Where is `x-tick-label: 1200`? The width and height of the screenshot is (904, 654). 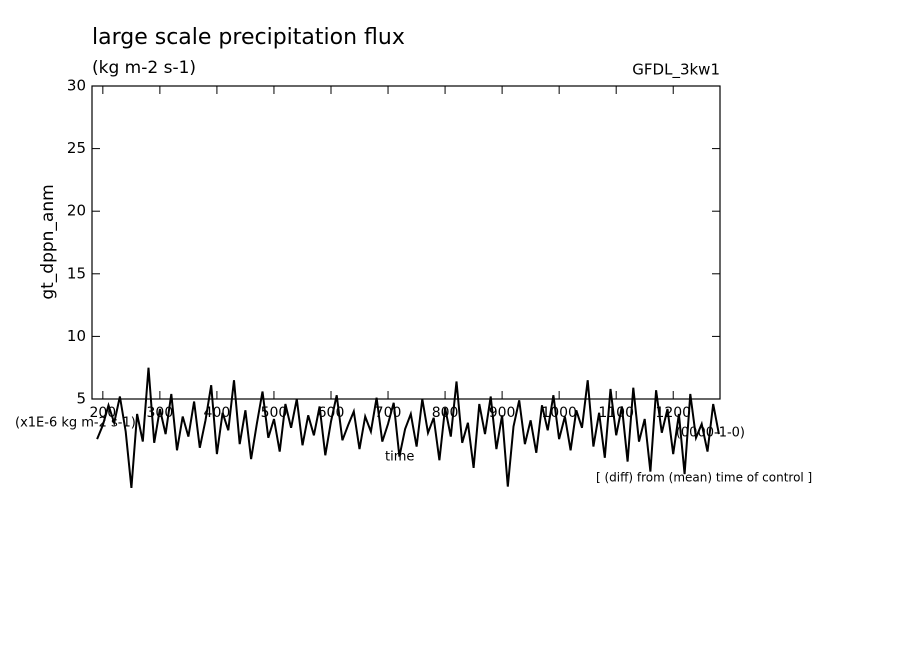 x-tick-label: 1200 is located at coordinates (673, 413).